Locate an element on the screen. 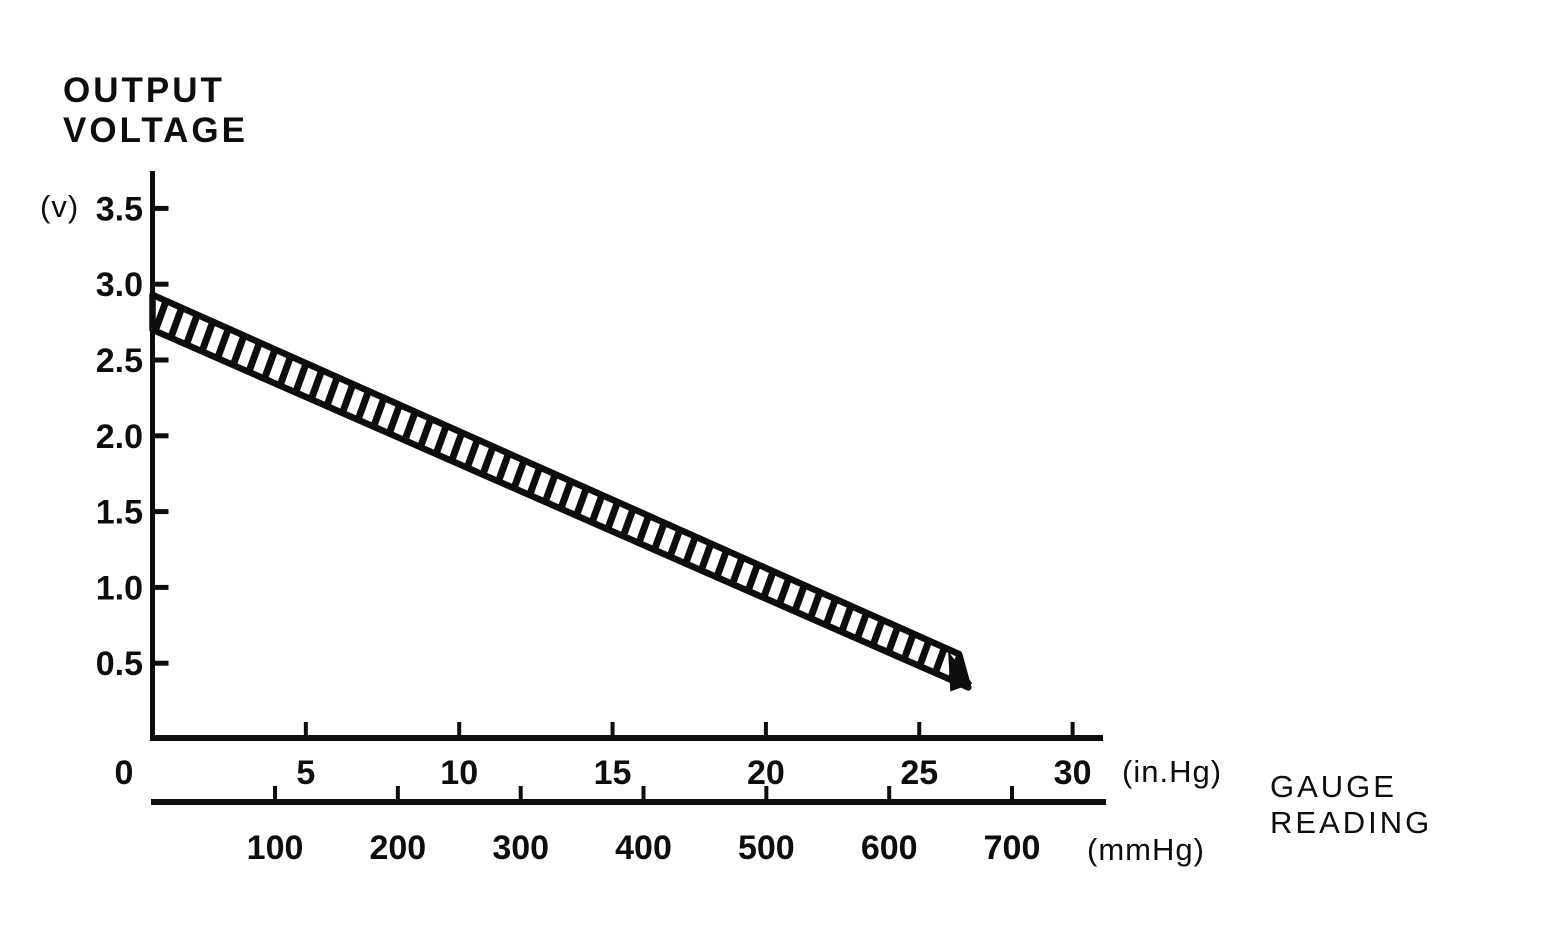 The height and width of the screenshot is (941, 1542). x2-tick-label: 300 is located at coordinates (520, 848).